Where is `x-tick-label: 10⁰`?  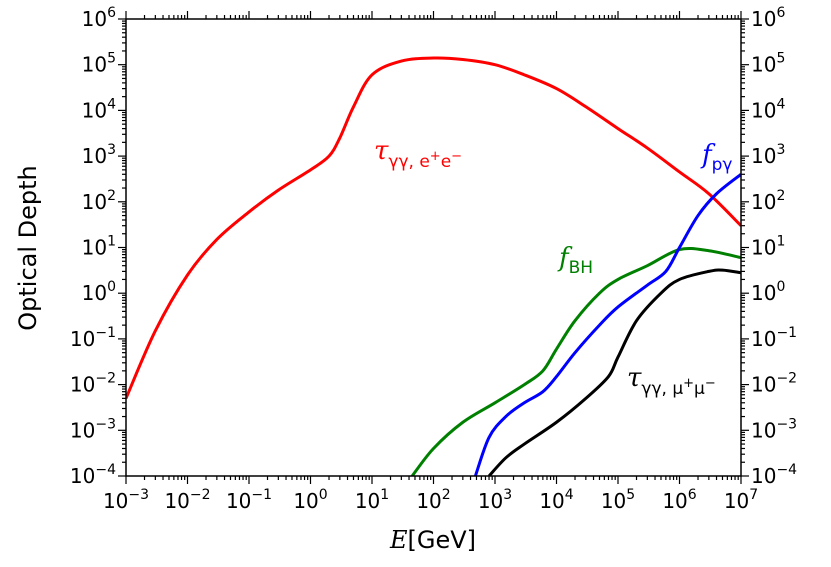
x-tick-label: 10⁰ is located at coordinates (310, 500).